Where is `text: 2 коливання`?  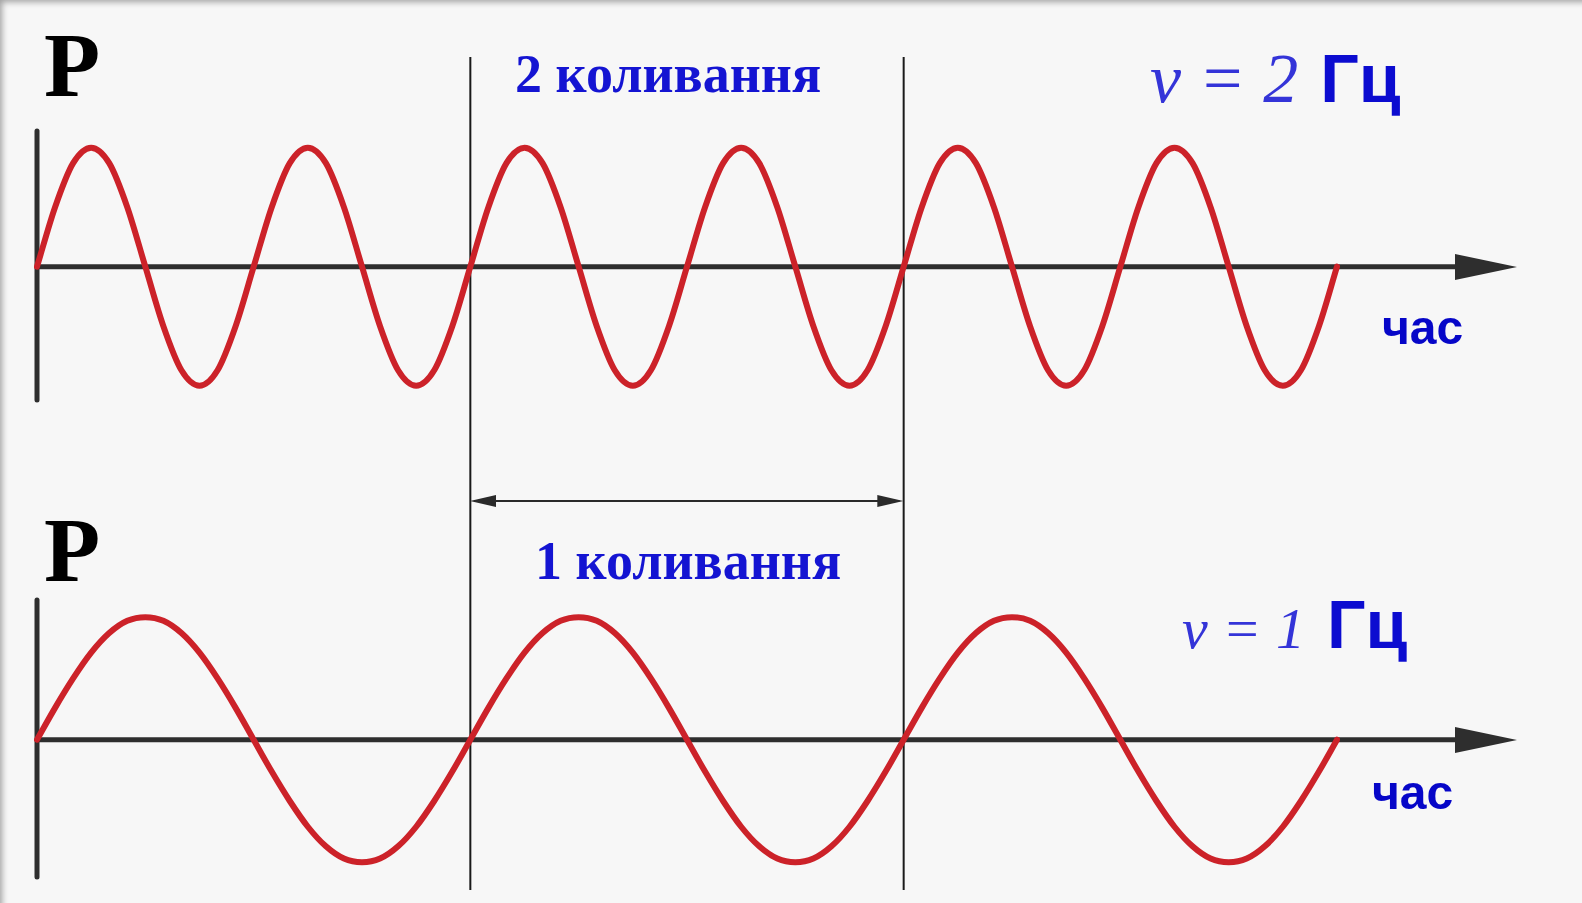
text: 2 коливання is located at coordinates (668, 74).